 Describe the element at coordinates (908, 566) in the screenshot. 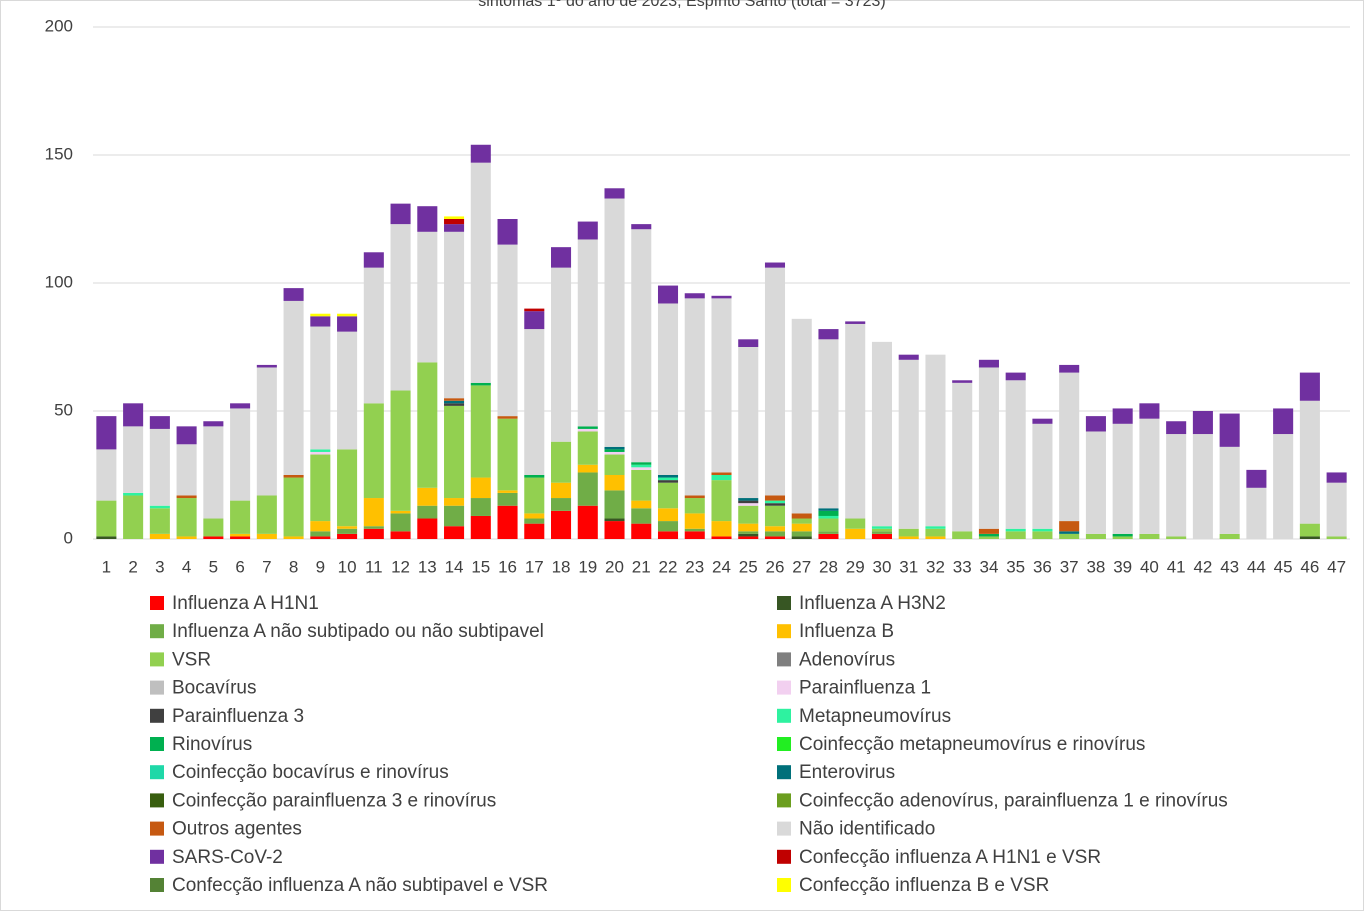

I see `x-tick-label: 31` at that location.